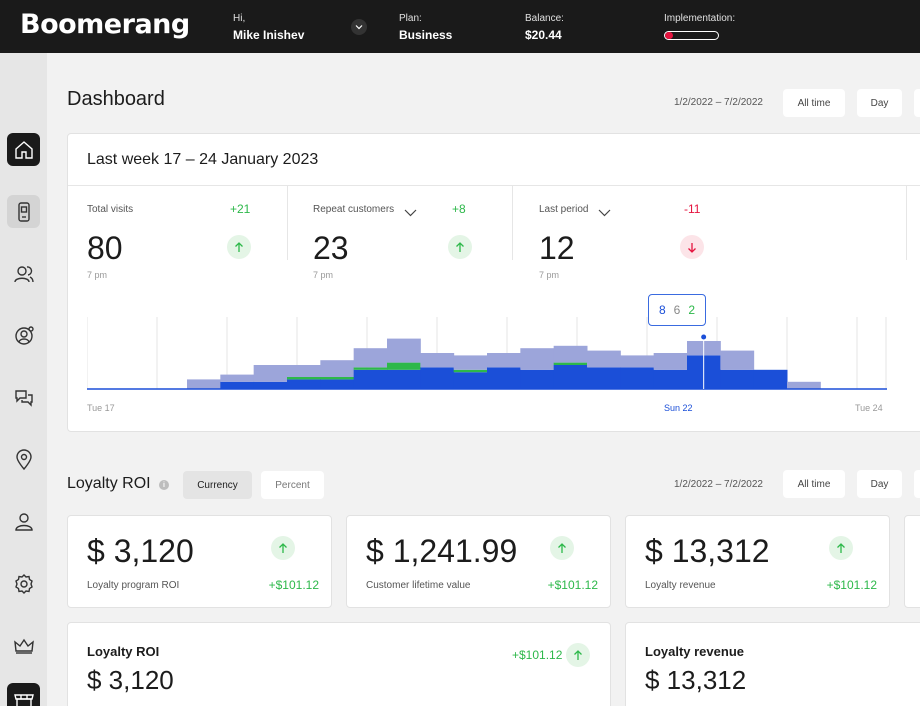 This screenshot has height=706, width=920. Describe the element at coordinates (140, 551) in the screenshot. I see `roi-card-value: $ 3,120` at that location.